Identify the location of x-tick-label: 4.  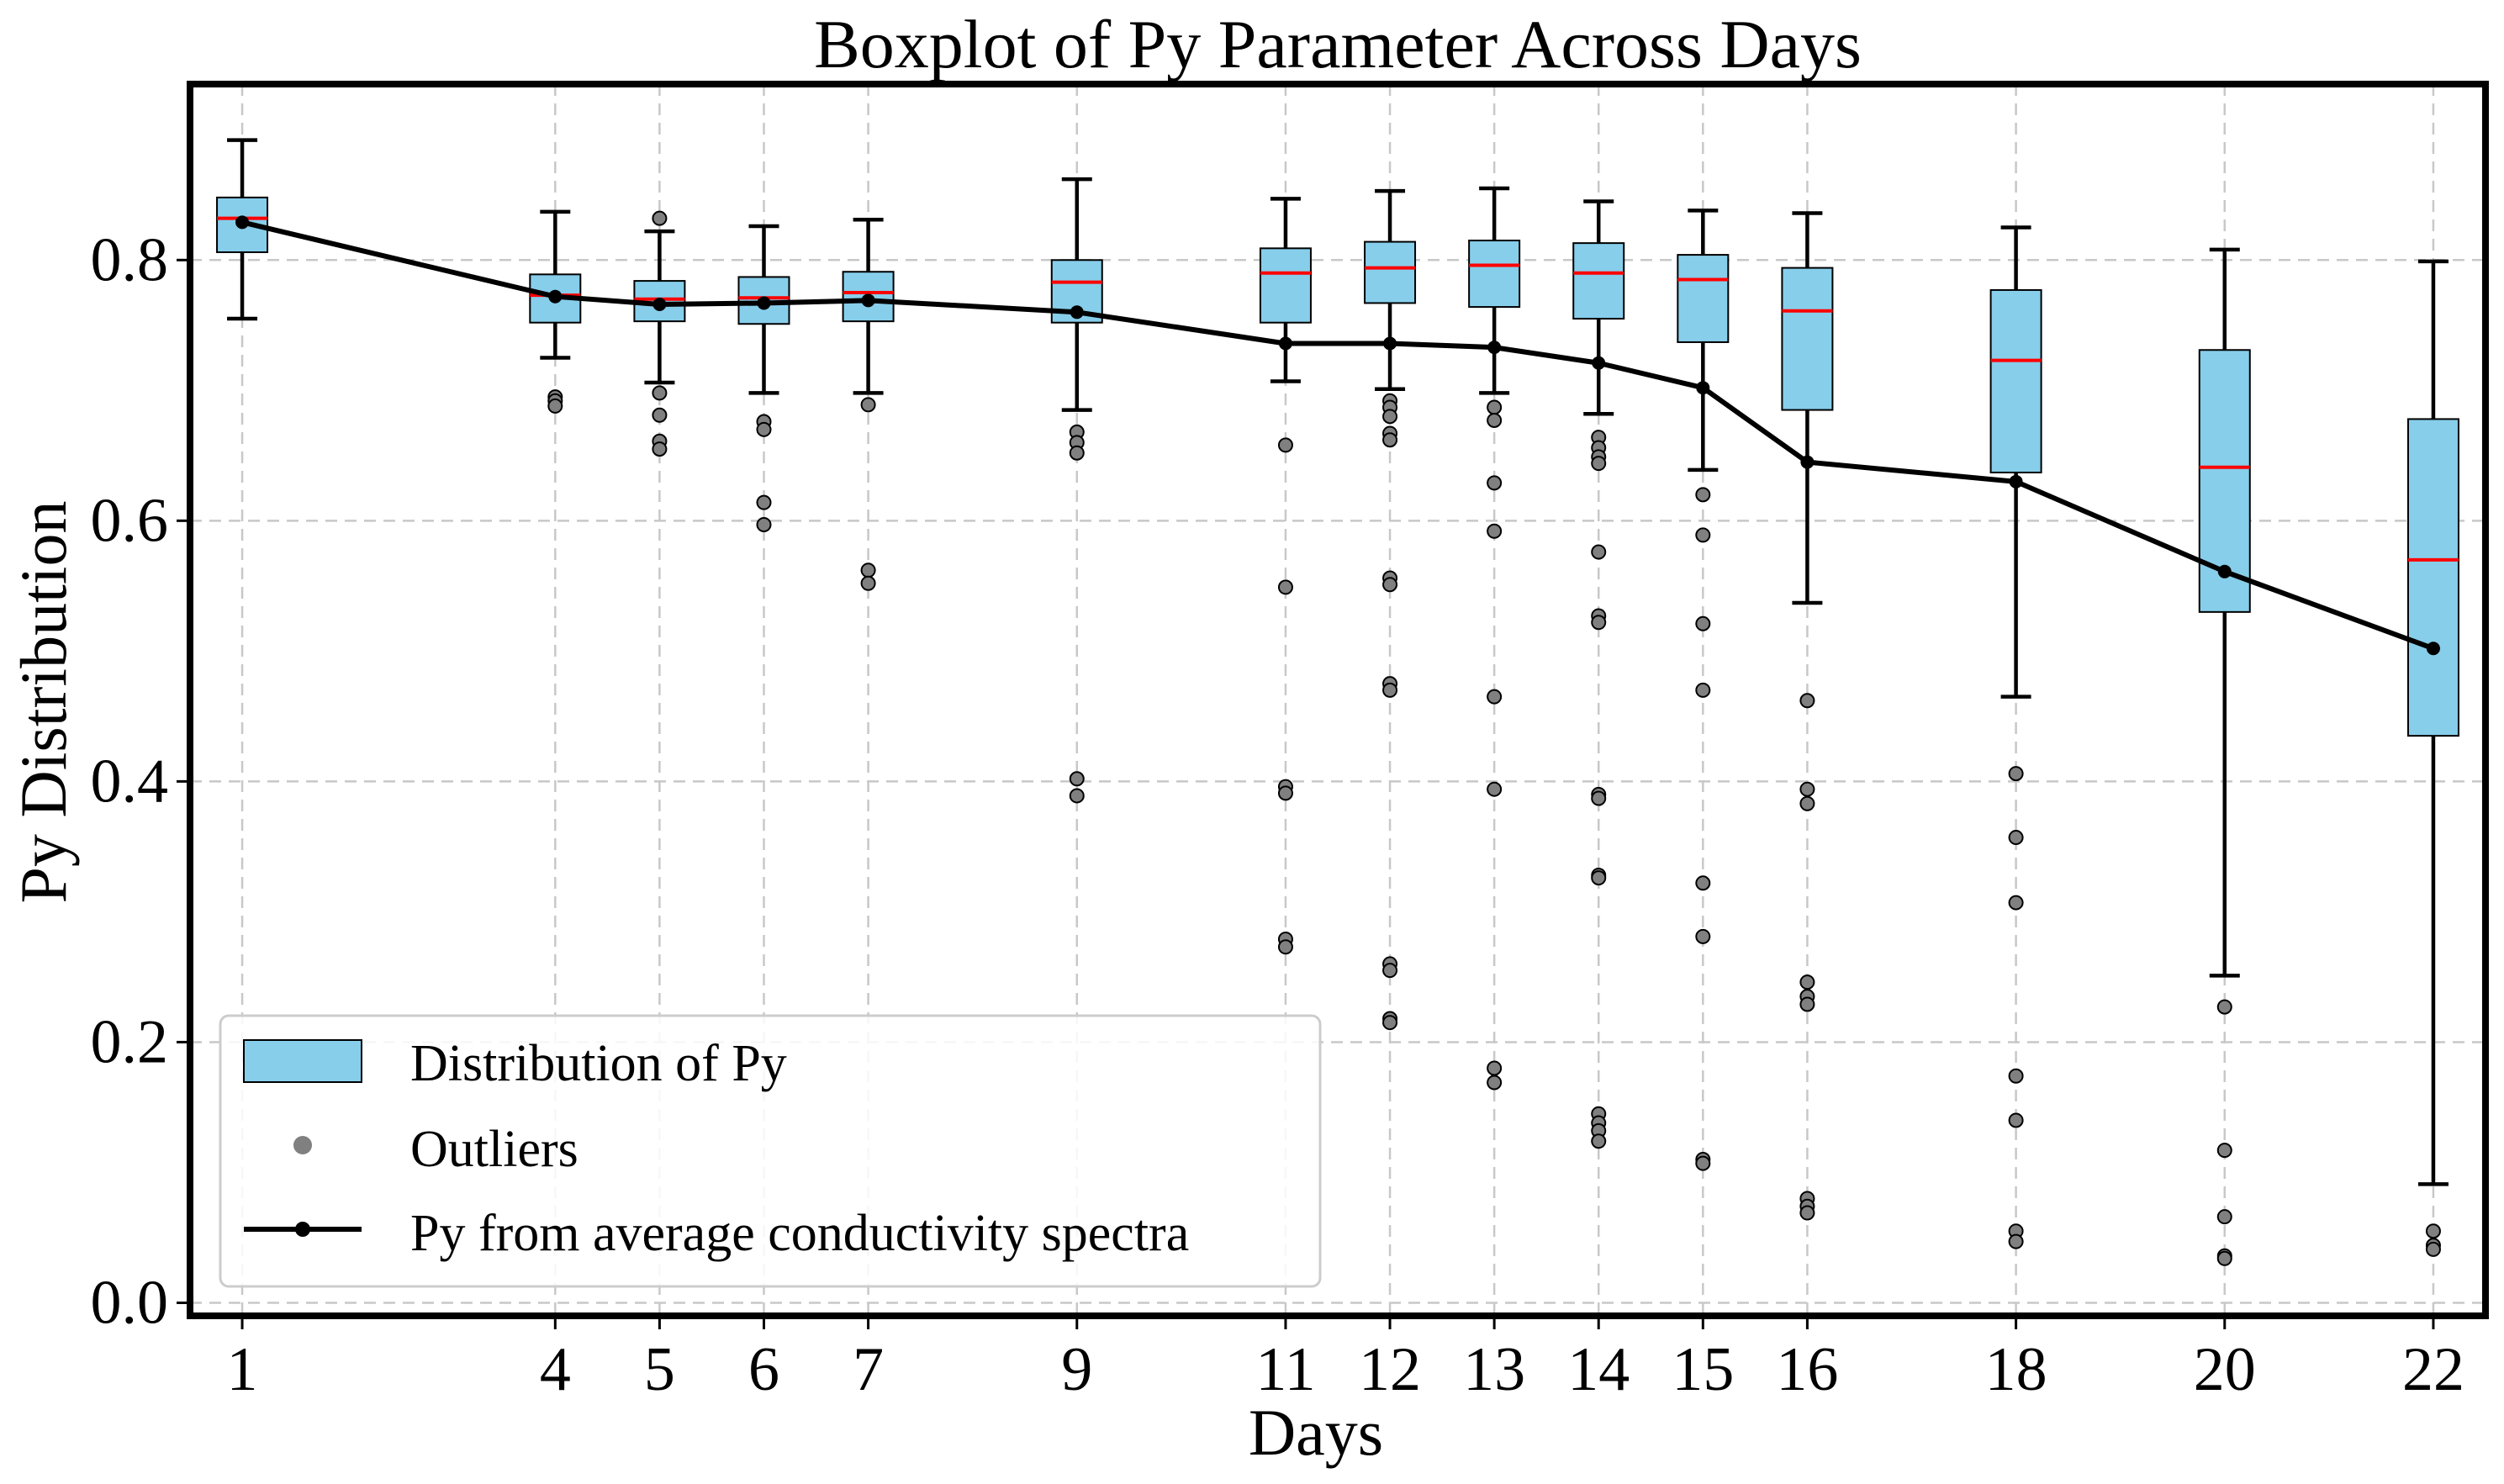
(555, 1369).